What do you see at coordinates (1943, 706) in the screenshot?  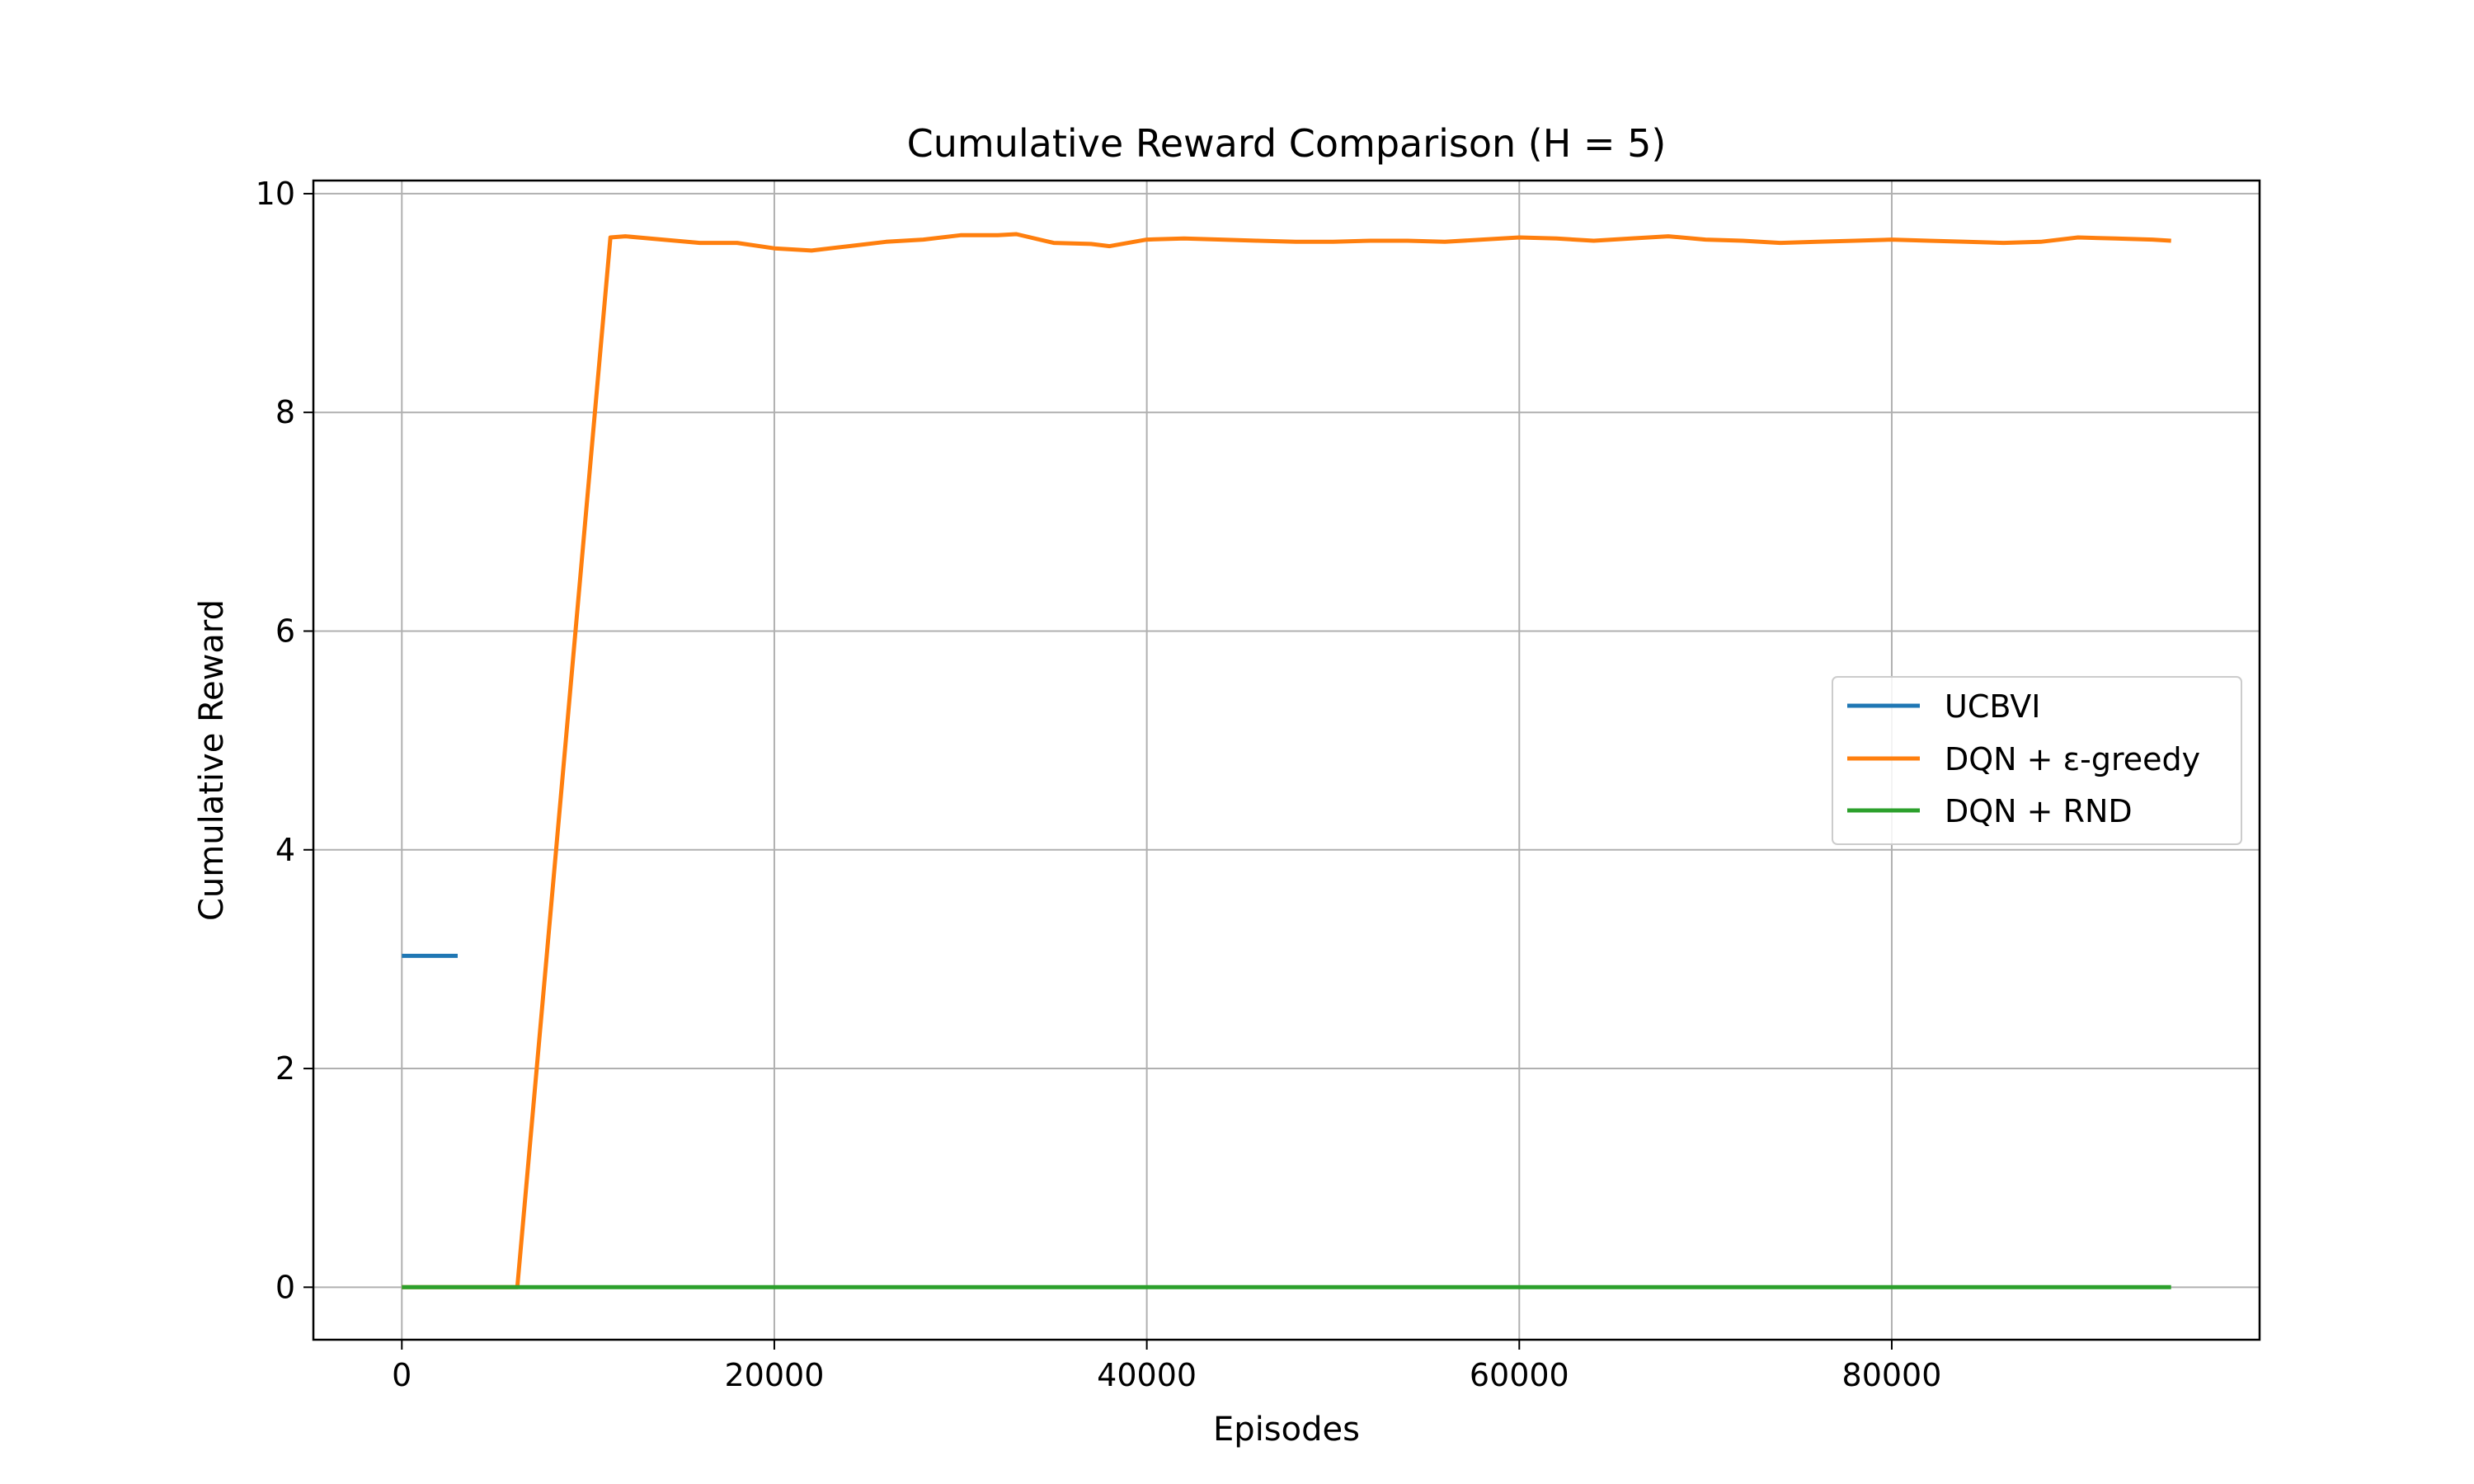 I see `legend-item-ucbvi: UCBVI` at bounding box center [1943, 706].